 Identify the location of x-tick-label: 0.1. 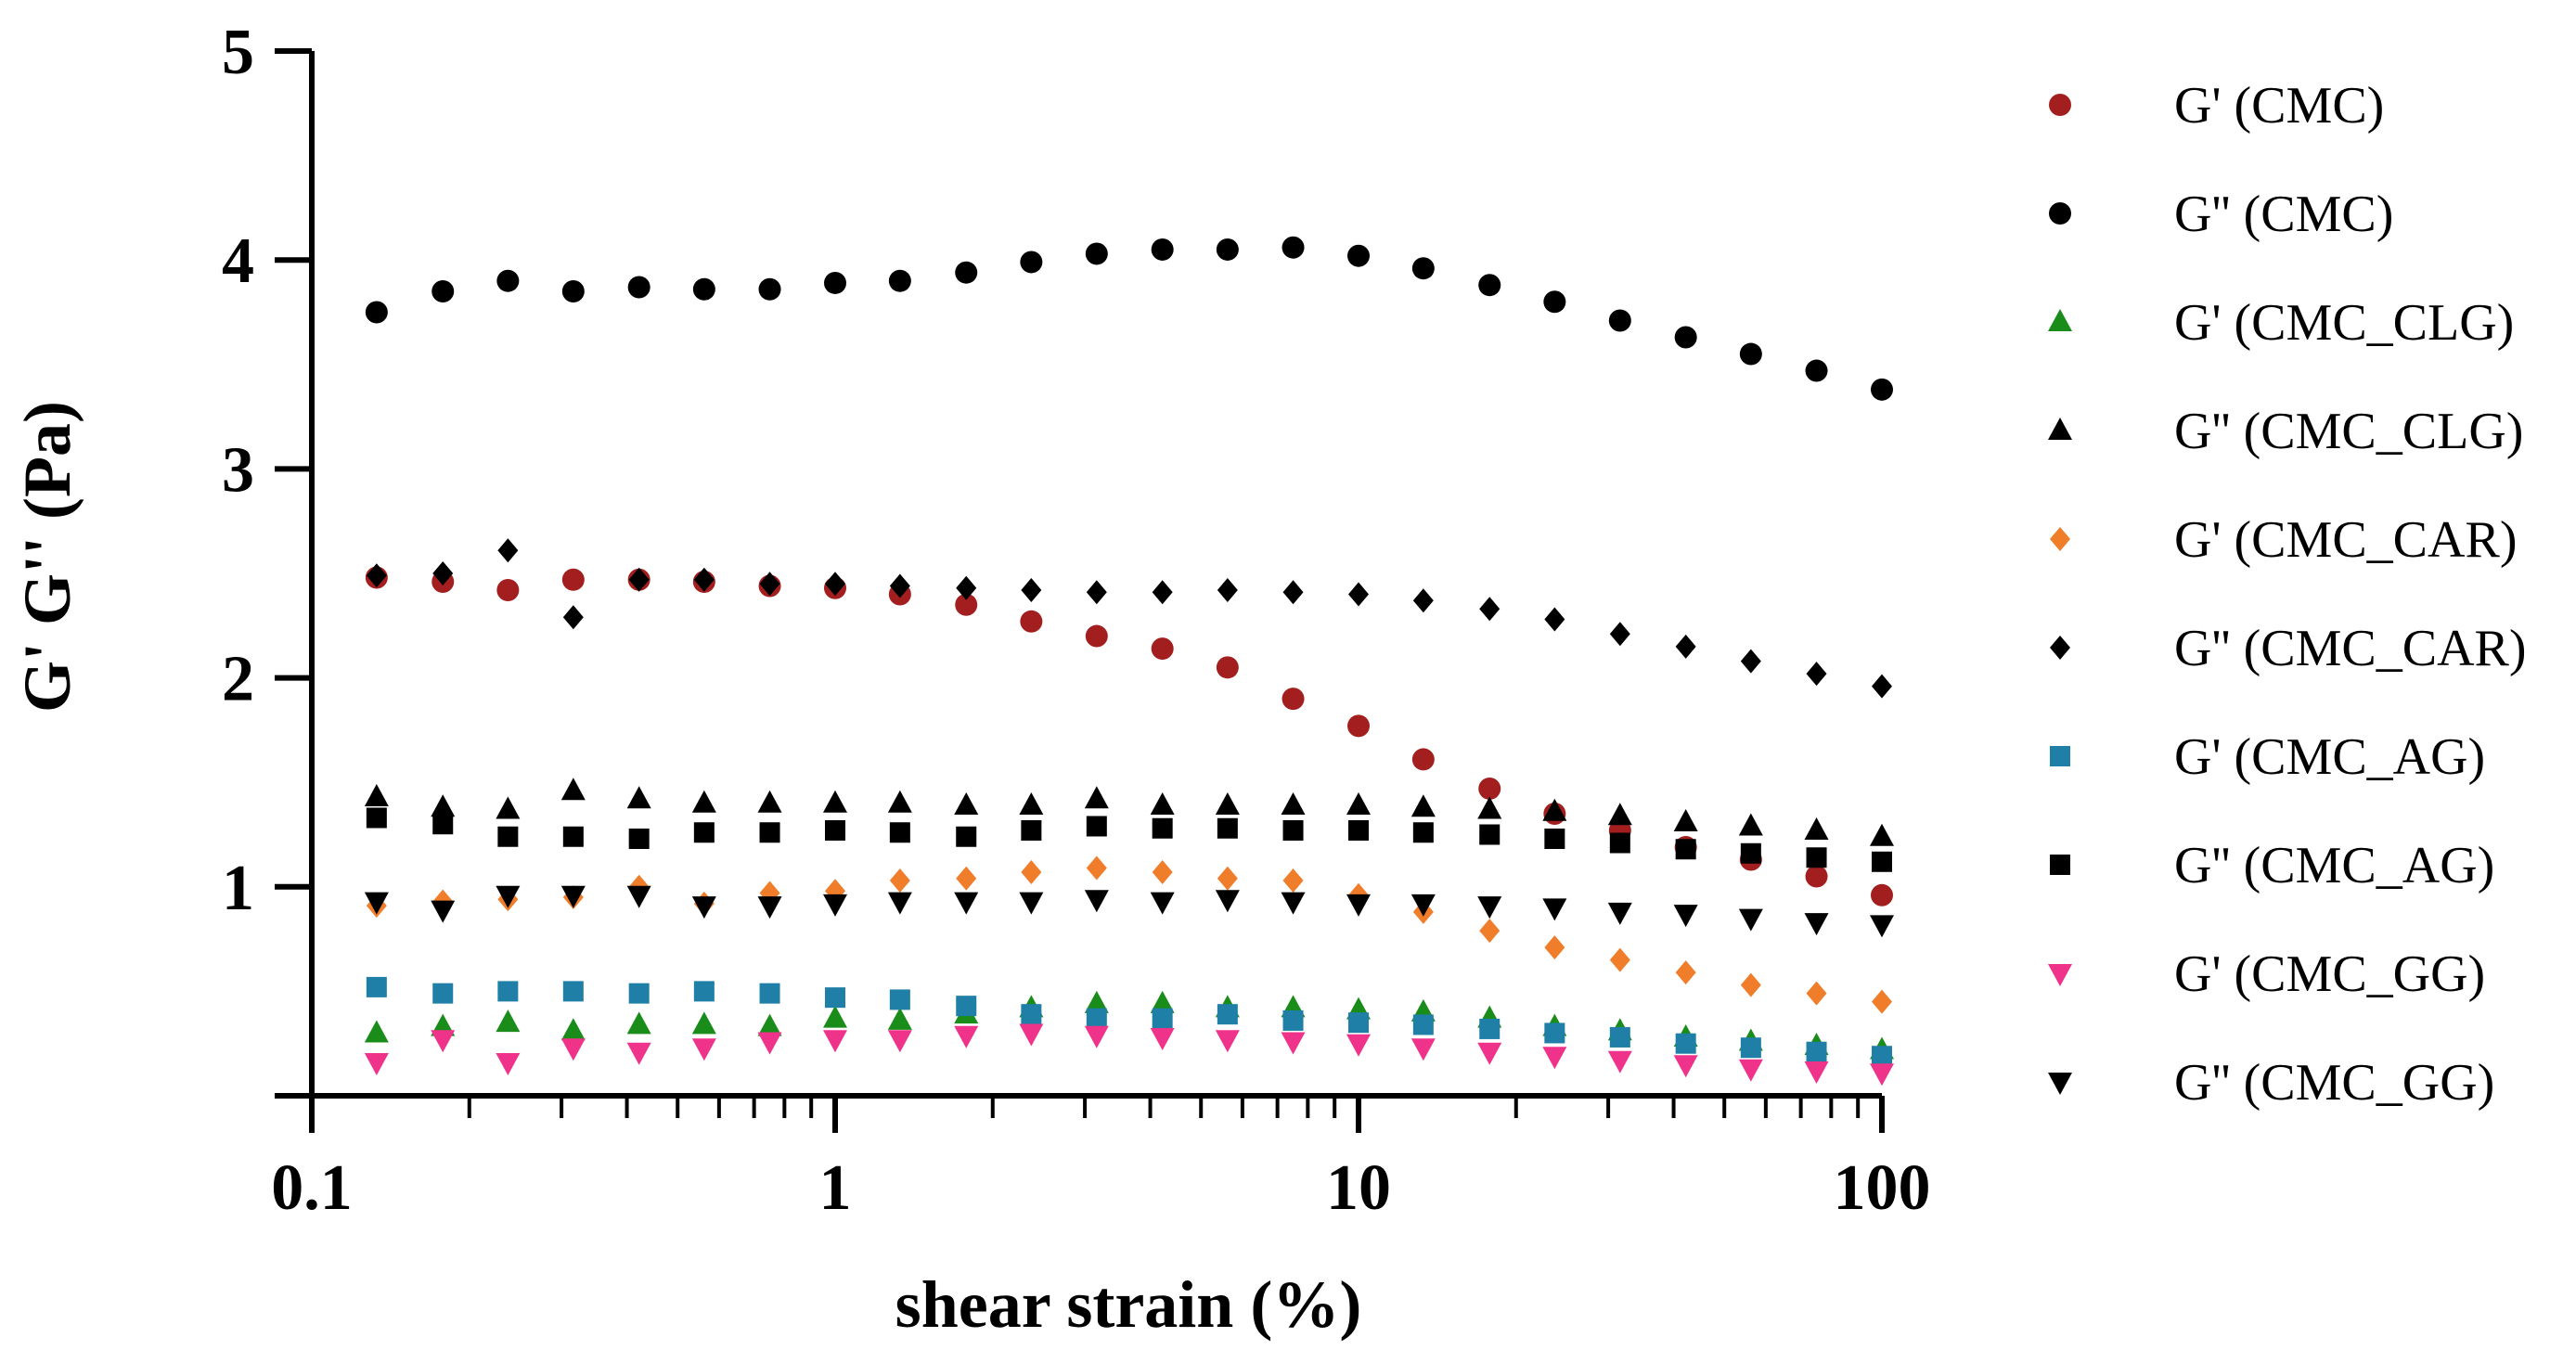
(312, 1188).